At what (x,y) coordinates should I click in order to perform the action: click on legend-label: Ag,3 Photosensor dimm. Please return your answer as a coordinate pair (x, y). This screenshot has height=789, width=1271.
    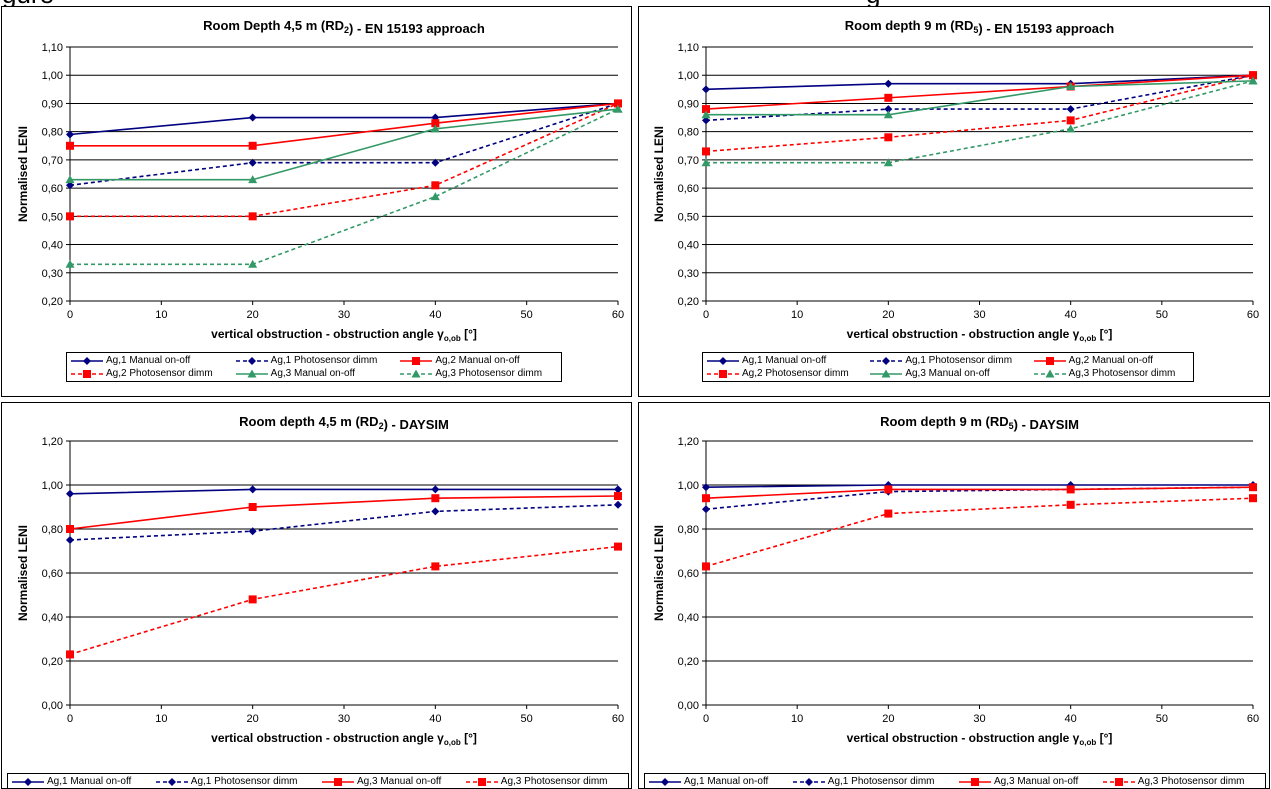
    Looking at the image, I should click on (1191, 781).